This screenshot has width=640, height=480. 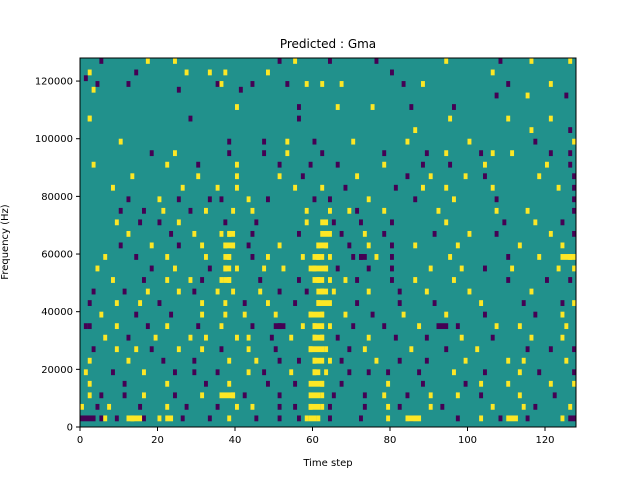 What do you see at coordinates (80, 440) in the screenshot?
I see `x-tick-label: 0` at bounding box center [80, 440].